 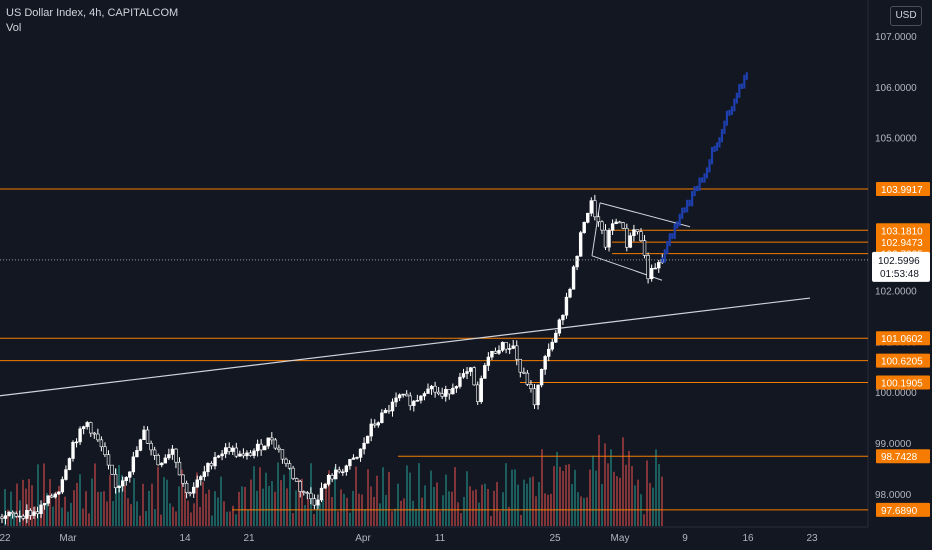 I want to click on volume-indicator-label: Vol, so click(x=14, y=28).